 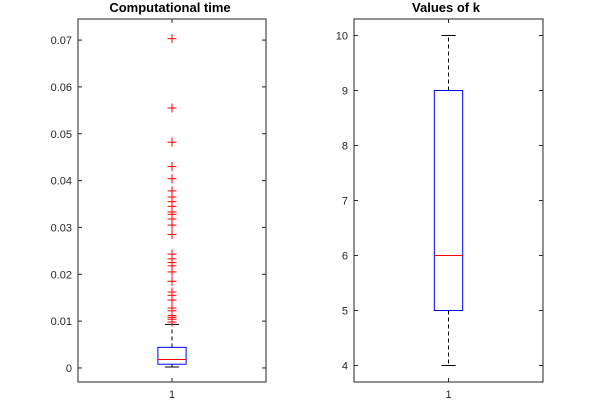 What do you see at coordinates (345, 147) in the screenshot?
I see `y-tick-label: 8` at bounding box center [345, 147].